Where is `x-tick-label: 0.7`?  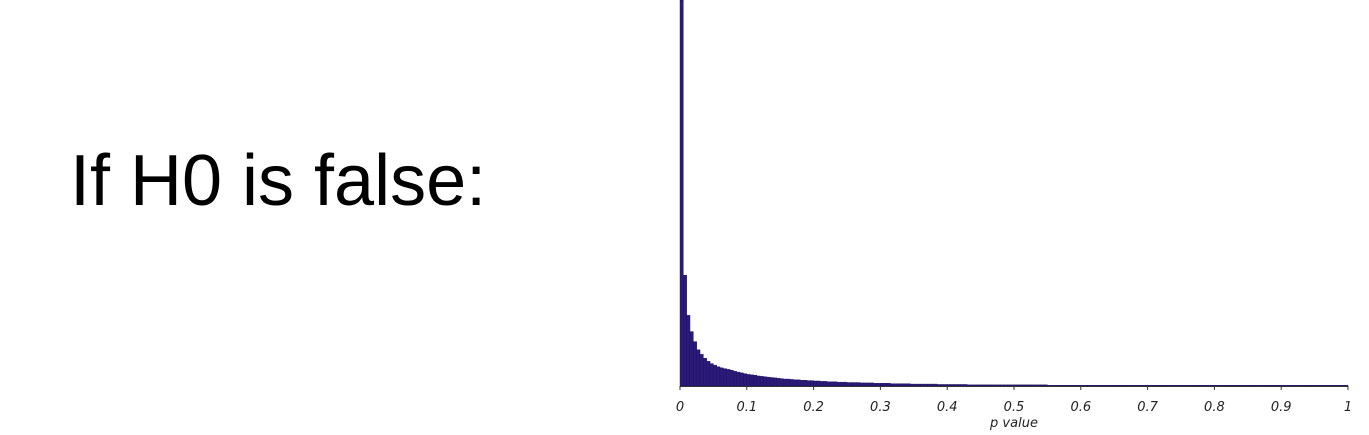 x-tick-label: 0.7 is located at coordinates (1147, 407).